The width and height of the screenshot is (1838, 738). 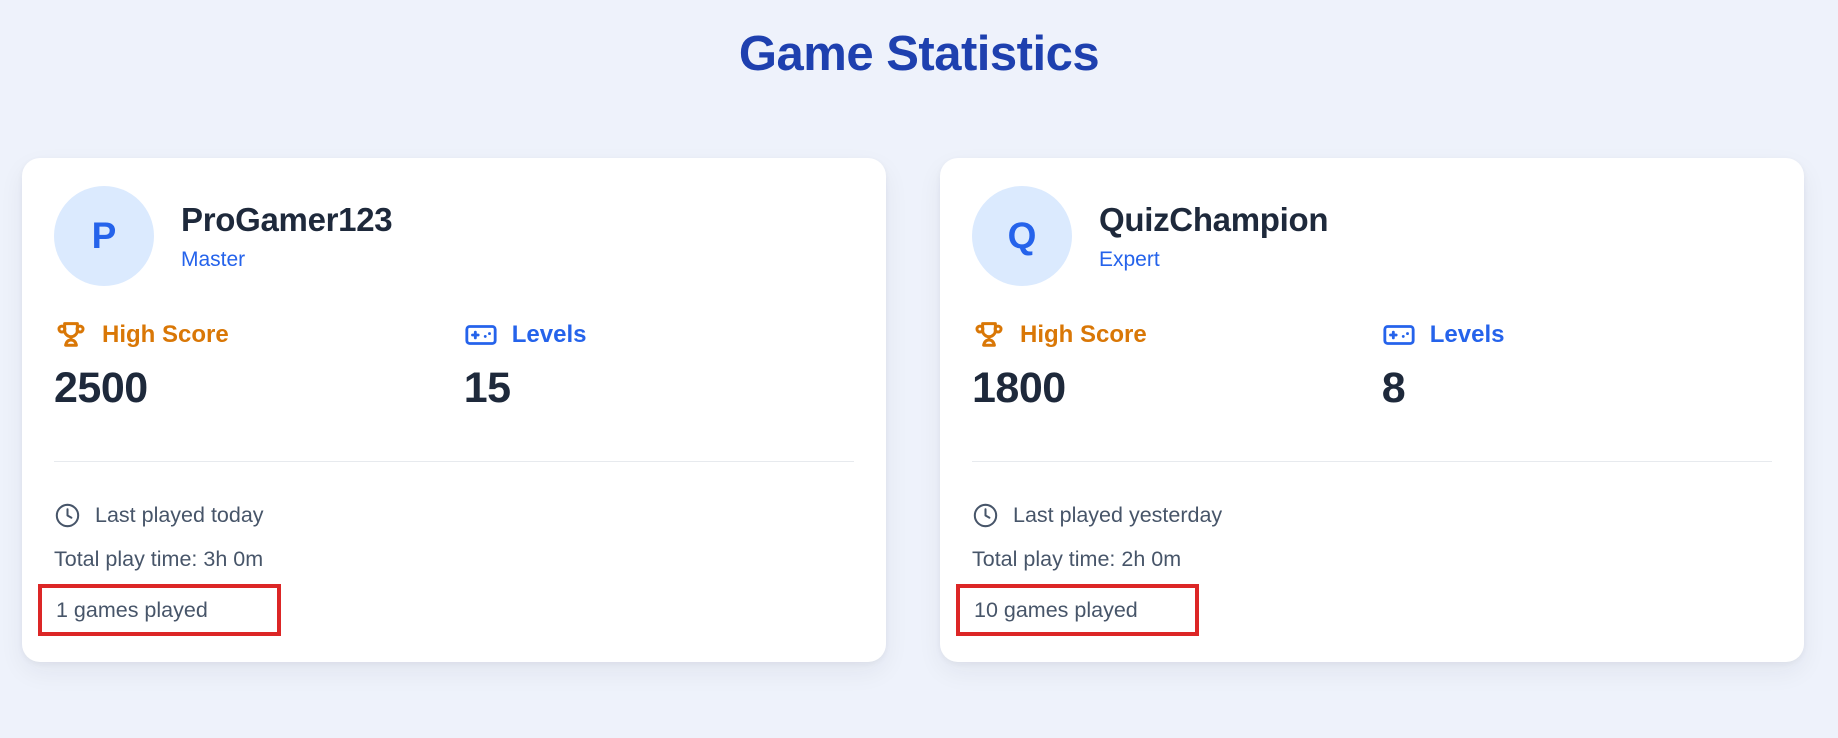 What do you see at coordinates (159, 559) in the screenshot?
I see `total-play-time-text: Total play time: 3h 0m` at bounding box center [159, 559].